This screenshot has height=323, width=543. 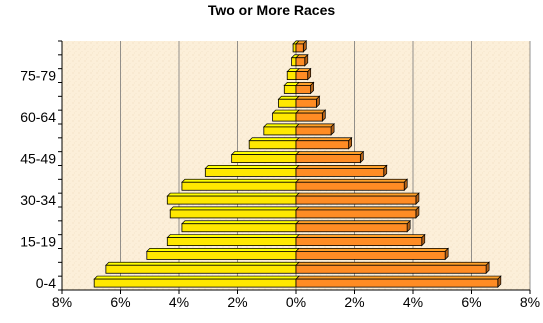 What do you see at coordinates (38, 159) in the screenshot?
I see `y-tick-label: 45-49` at bounding box center [38, 159].